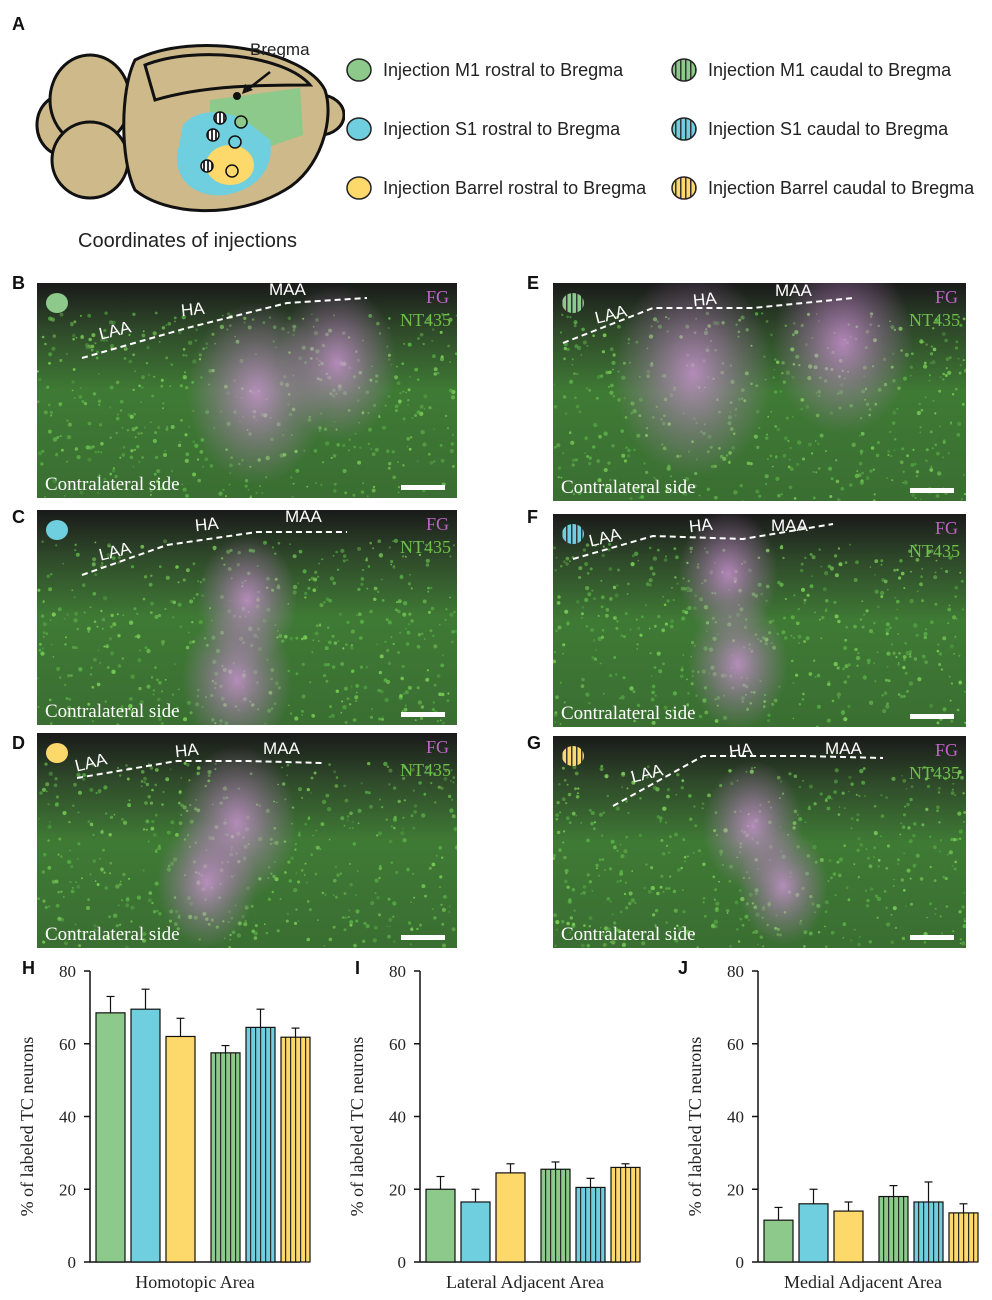 This screenshot has height=1300, width=992. Describe the element at coordinates (28, 968) in the screenshot. I see `panel-letter-h: H` at that location.